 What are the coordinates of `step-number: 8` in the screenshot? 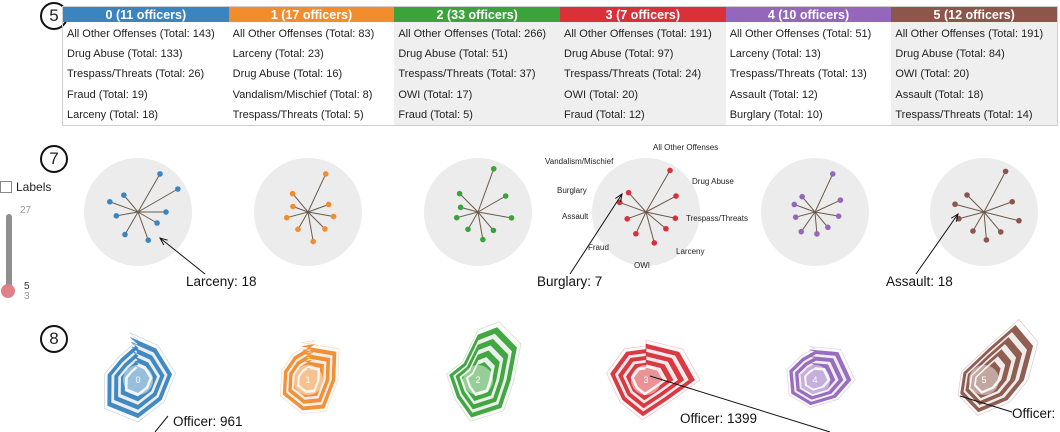 It's located at (54, 338).